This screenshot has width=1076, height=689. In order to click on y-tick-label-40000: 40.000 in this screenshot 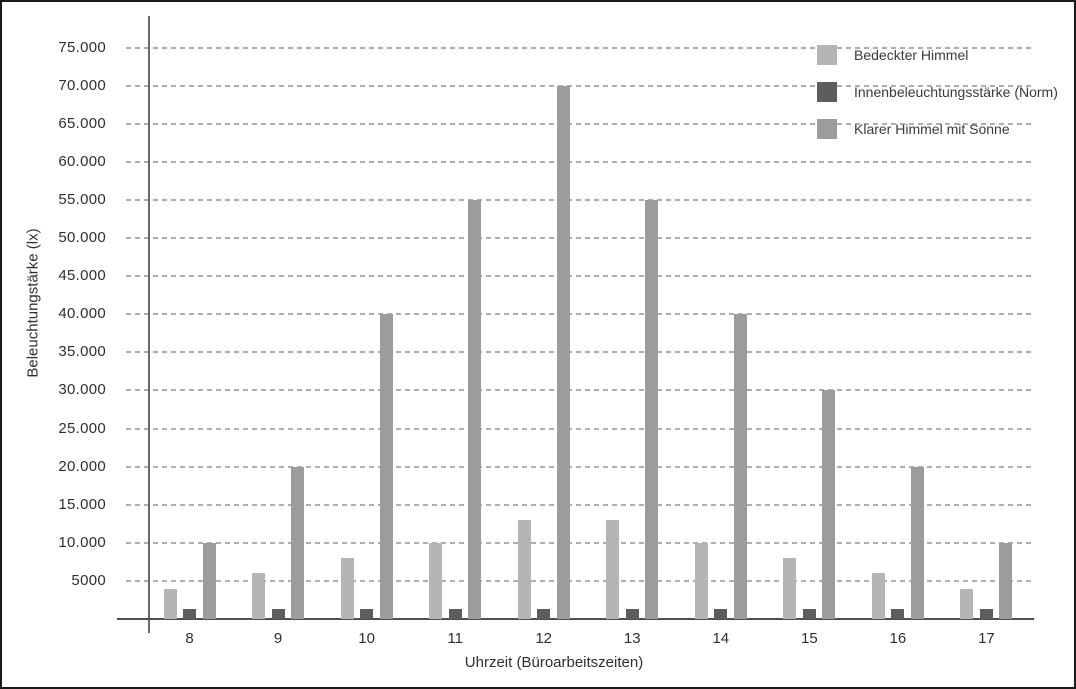, I will do `click(82, 314)`.